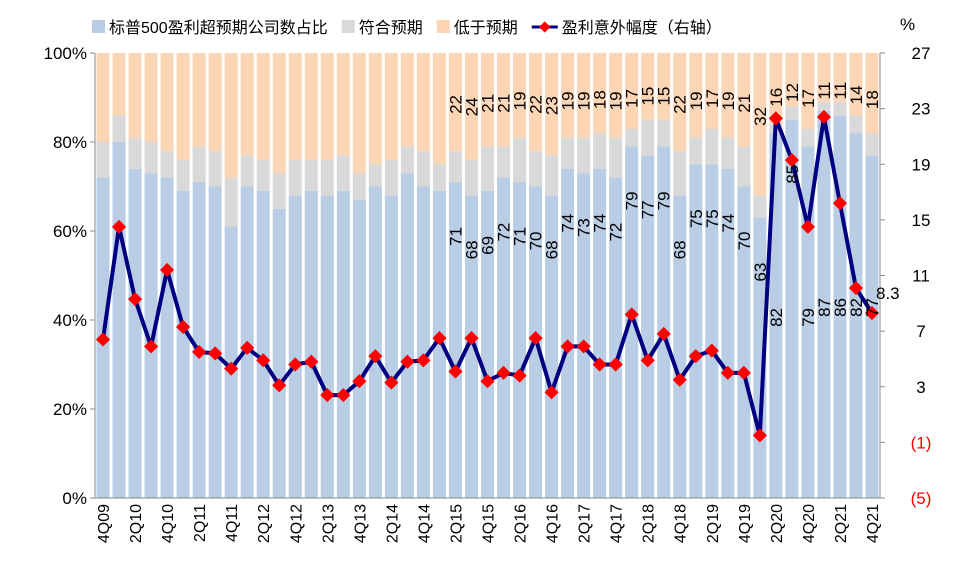 This screenshot has width=958, height=582. Describe the element at coordinates (520, 236) in the screenshot. I see `beat-label: 71` at that location.